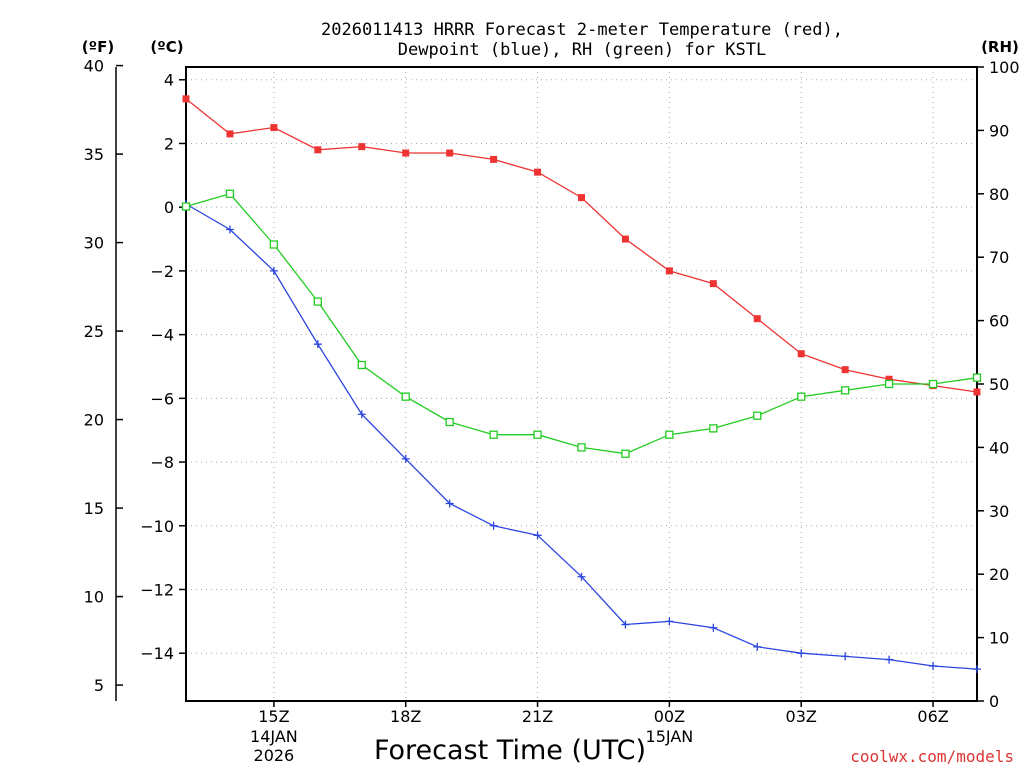  I want to click on celsius-tick-label: 2, so click(169, 143).